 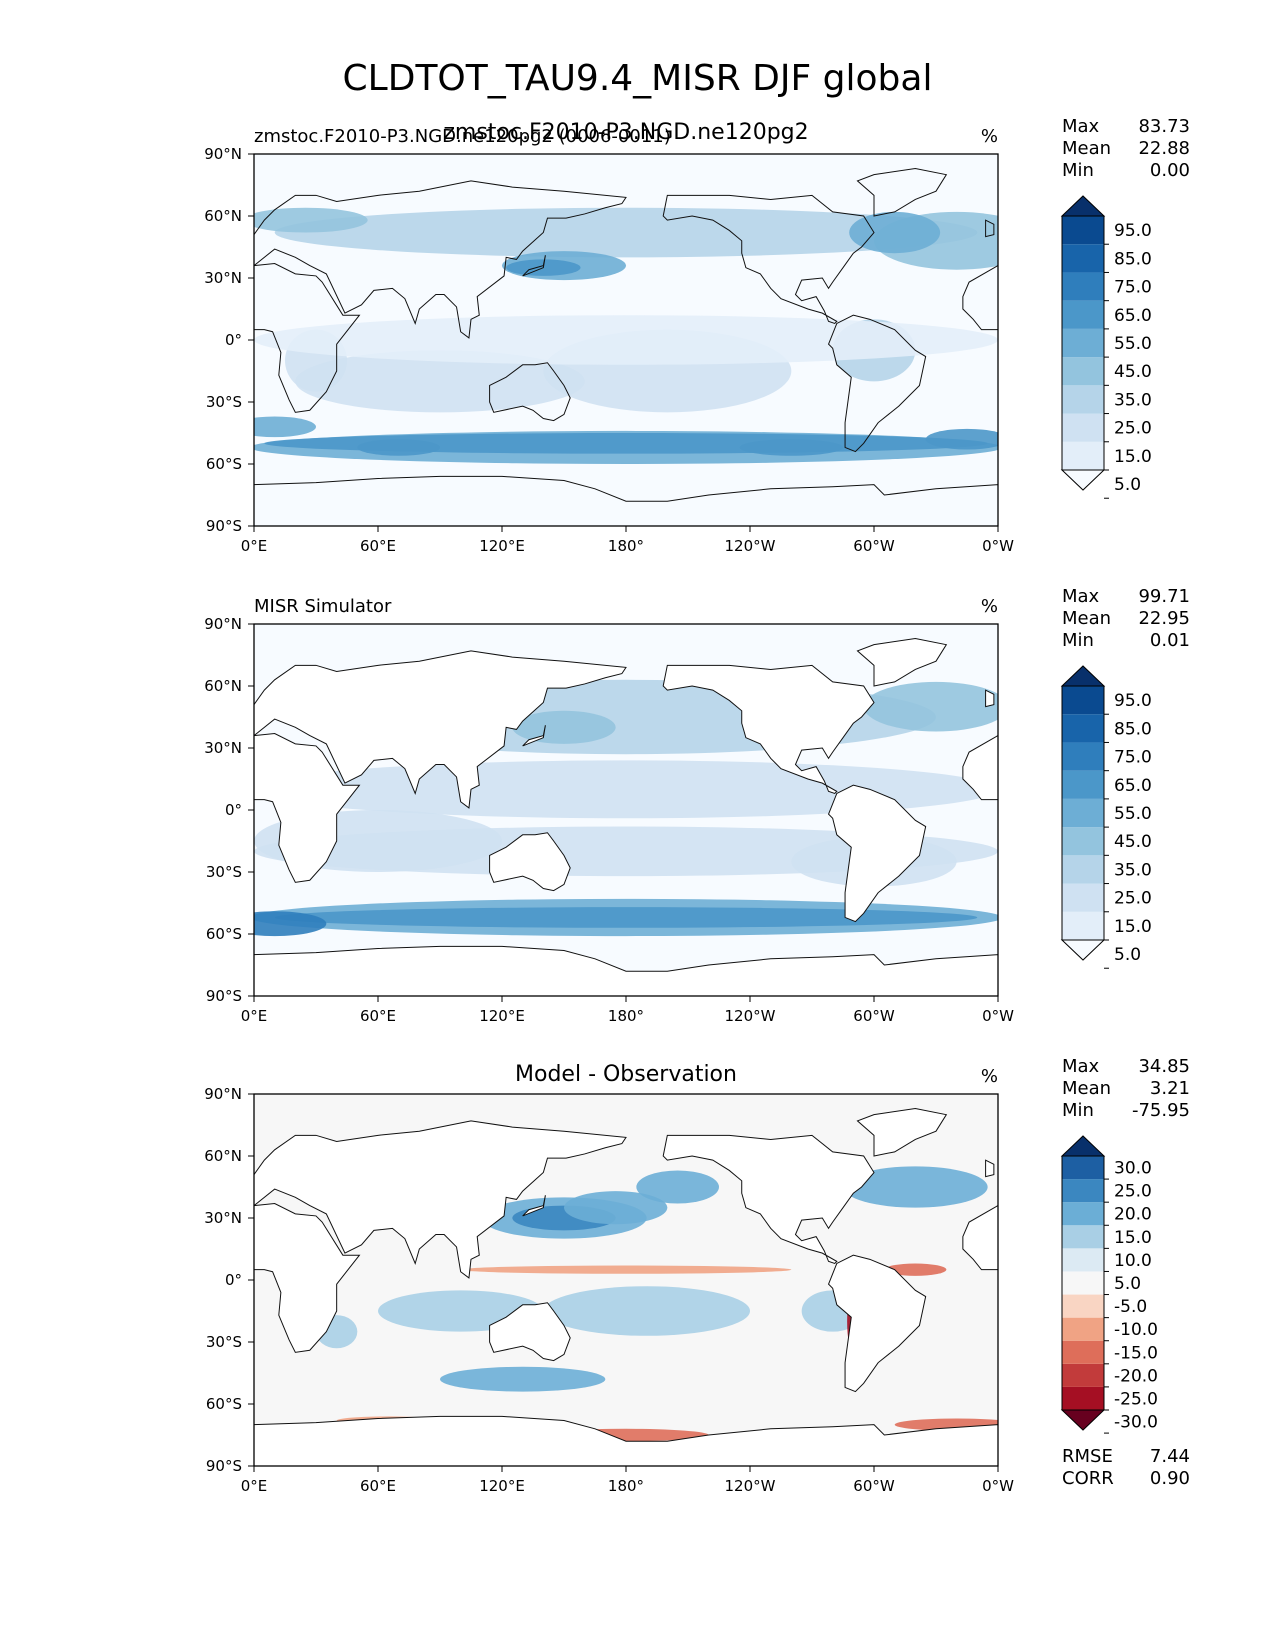 What do you see at coordinates (530, 392) in the screenshot?
I see `land-australia` at bounding box center [530, 392].